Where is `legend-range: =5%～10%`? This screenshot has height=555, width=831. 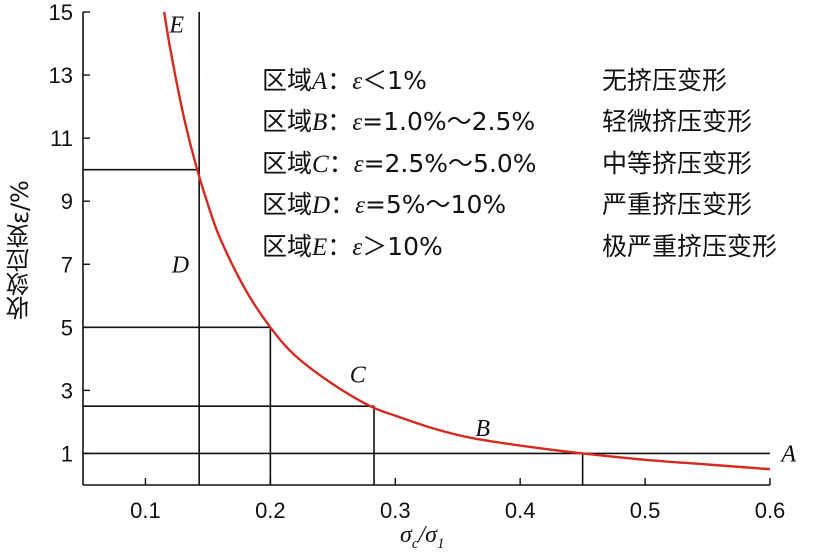 legend-range: =5%～10% is located at coordinates (435, 205).